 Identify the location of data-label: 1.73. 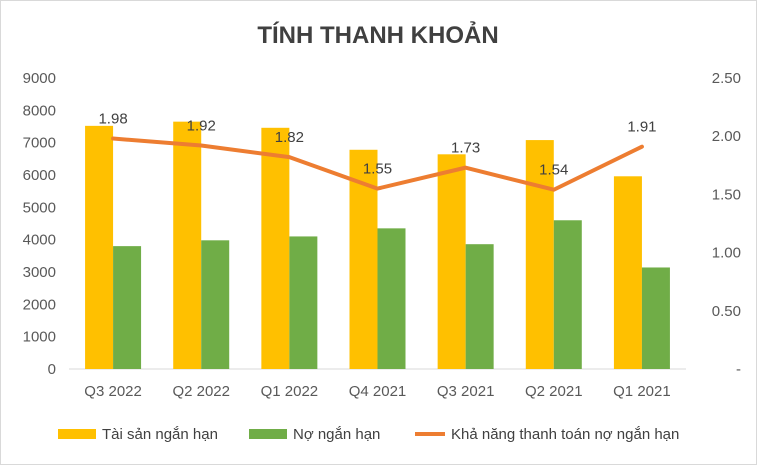
(465, 148).